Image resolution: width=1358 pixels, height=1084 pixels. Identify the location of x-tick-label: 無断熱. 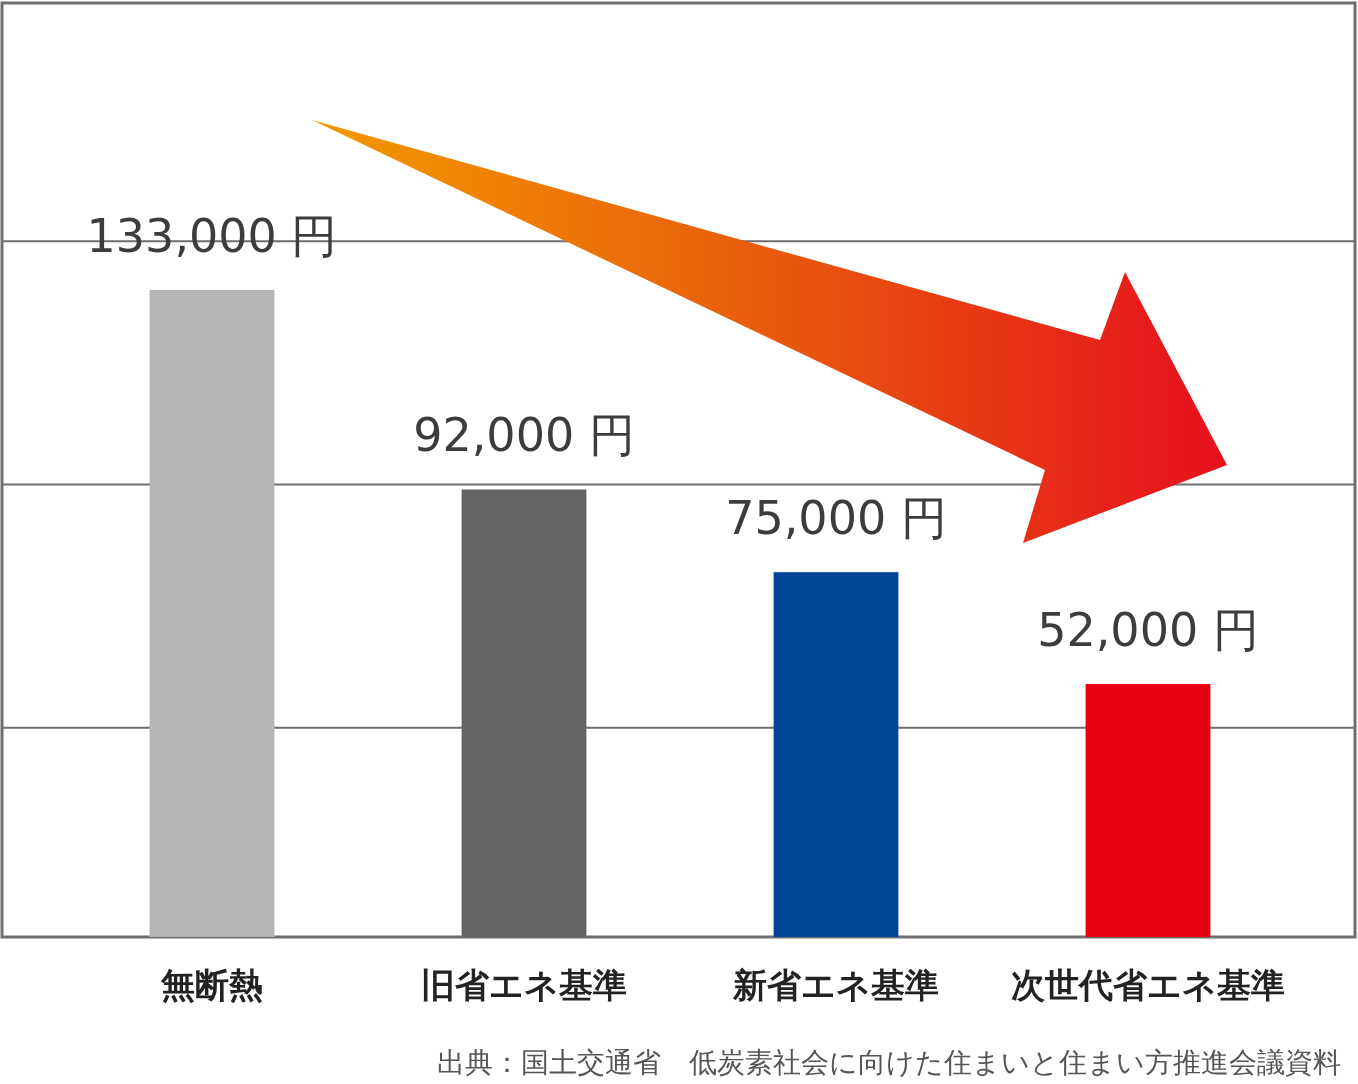
(211, 985).